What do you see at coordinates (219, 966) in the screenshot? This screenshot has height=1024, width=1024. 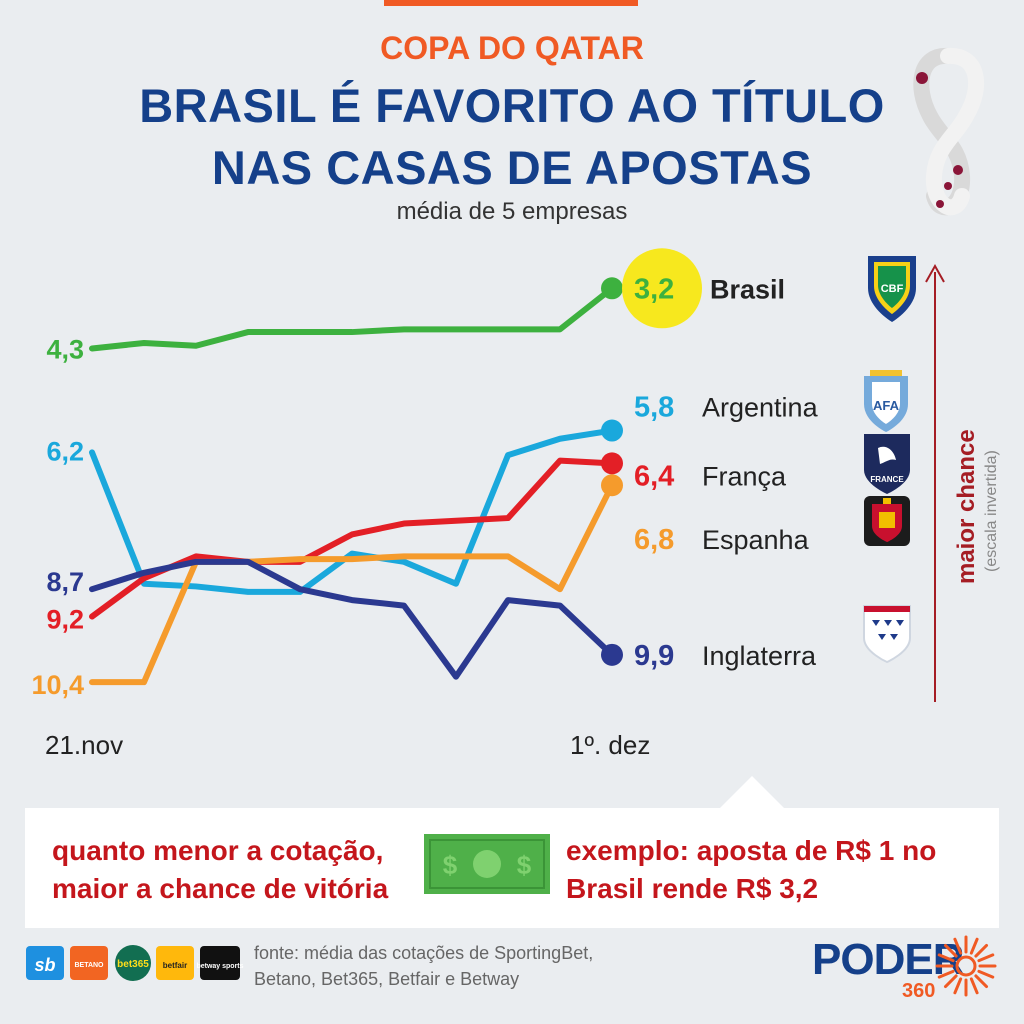 I see `svg-text: betway sports` at bounding box center [219, 966].